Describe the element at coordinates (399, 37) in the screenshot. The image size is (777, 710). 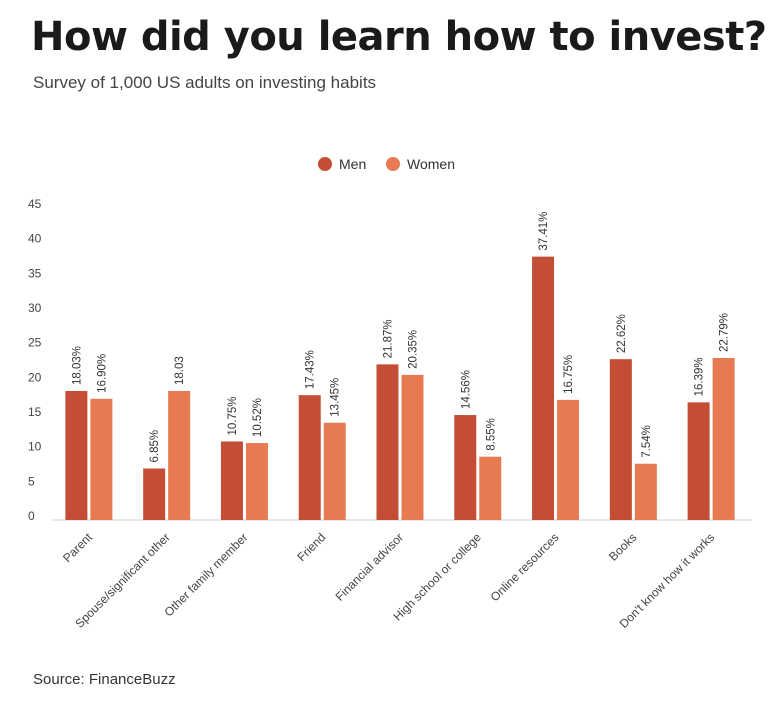
I see `chart-title: How did you learn how to invest?` at that location.